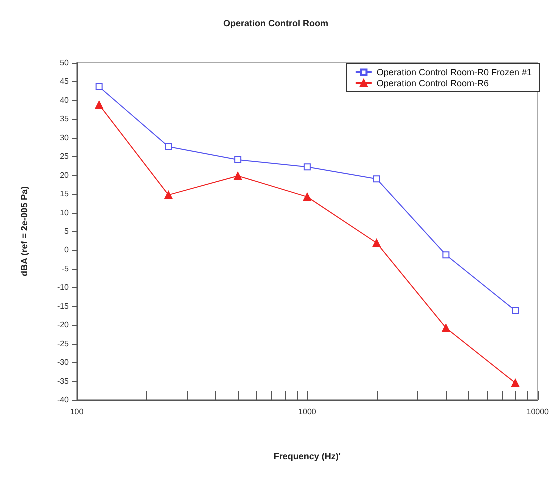 Image resolution: width=552 pixels, height=481 pixels. I want to click on y-tick-label: -15, so click(63, 306).